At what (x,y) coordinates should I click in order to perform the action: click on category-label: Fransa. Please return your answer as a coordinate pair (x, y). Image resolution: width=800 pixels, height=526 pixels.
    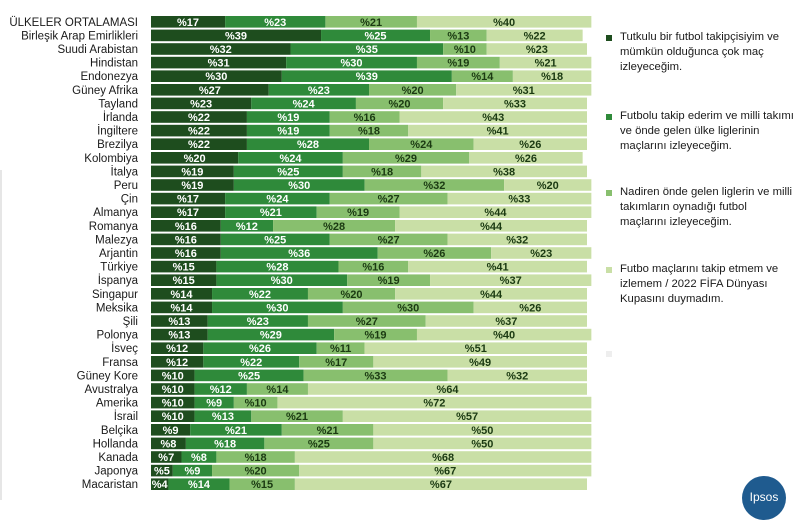
    Looking at the image, I should click on (120, 363).